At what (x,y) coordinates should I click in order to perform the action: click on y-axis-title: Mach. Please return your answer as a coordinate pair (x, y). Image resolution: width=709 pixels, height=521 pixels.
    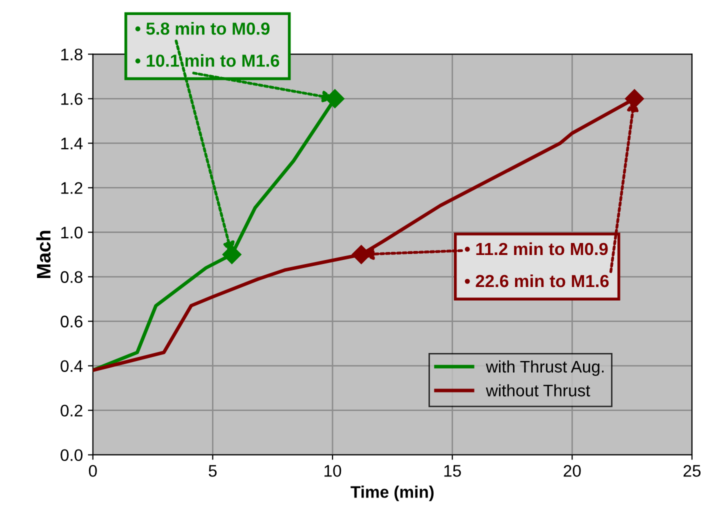
    Looking at the image, I should click on (43, 254).